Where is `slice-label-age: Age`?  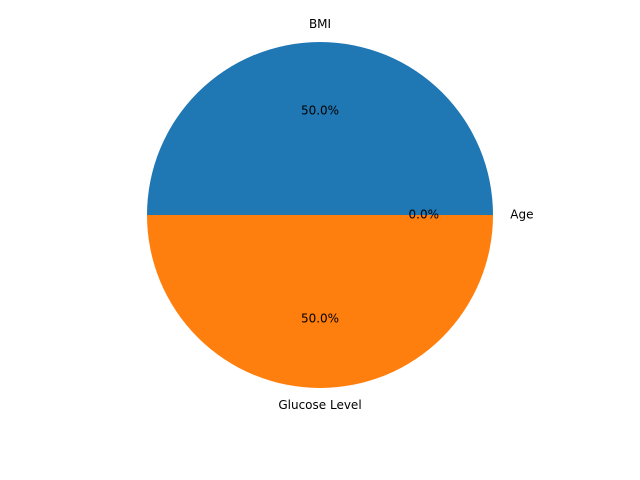
slice-label-age: Age is located at coordinates (521, 215).